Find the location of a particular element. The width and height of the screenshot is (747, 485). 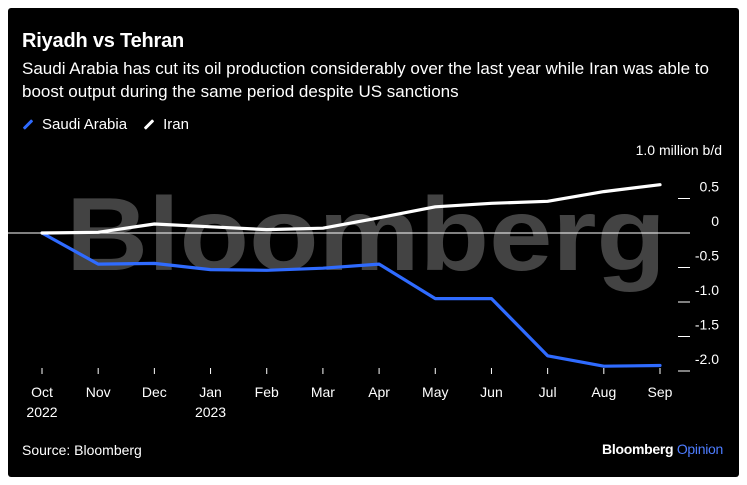

y-tick-label: 0.5 is located at coordinates (710, 187).